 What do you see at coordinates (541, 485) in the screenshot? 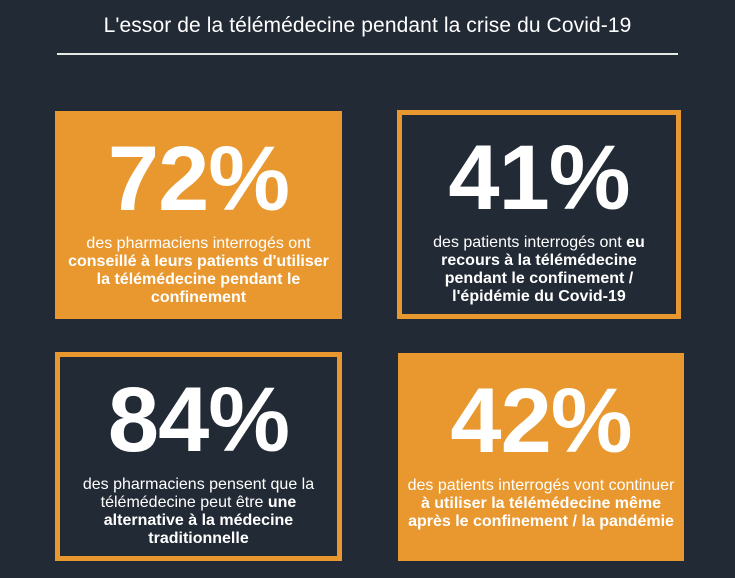
I see `stat-description-plain: des patients interrogés vont continuer` at bounding box center [541, 485].